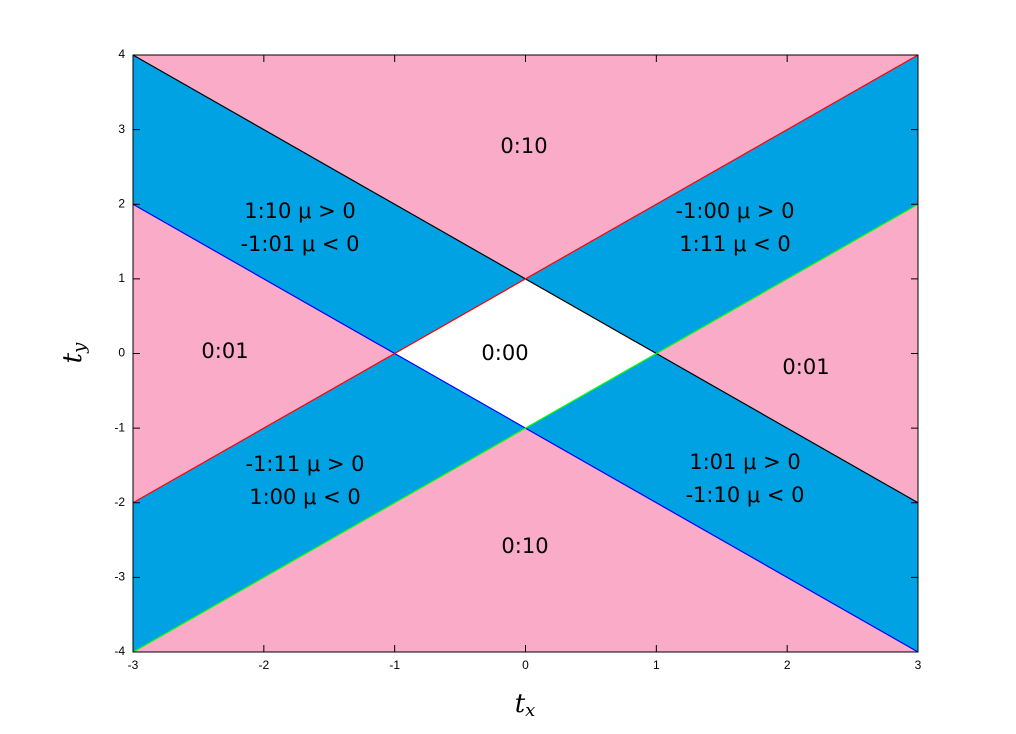 This screenshot has width=1016, height=734. Describe the element at coordinates (525, 665) in the screenshot. I see `x-tick-label: 0` at that location.